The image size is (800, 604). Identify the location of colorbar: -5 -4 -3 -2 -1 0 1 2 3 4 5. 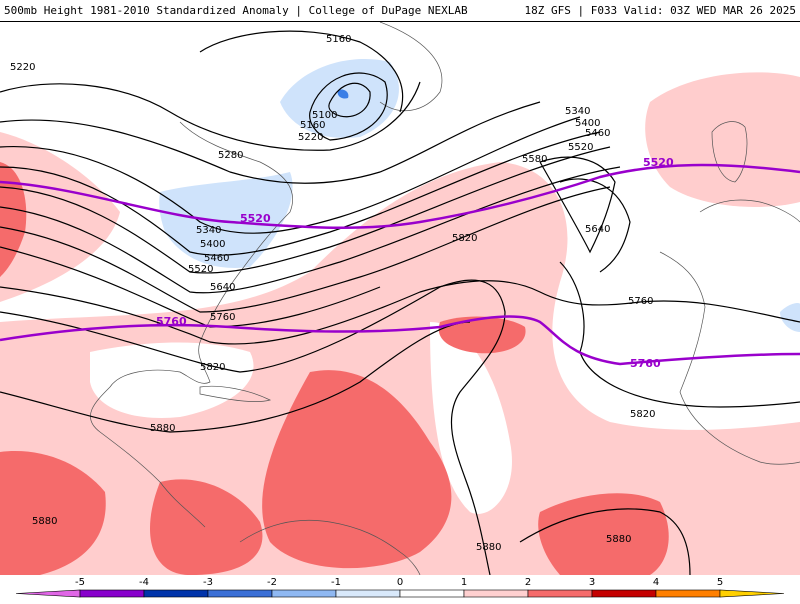
(400, 587).